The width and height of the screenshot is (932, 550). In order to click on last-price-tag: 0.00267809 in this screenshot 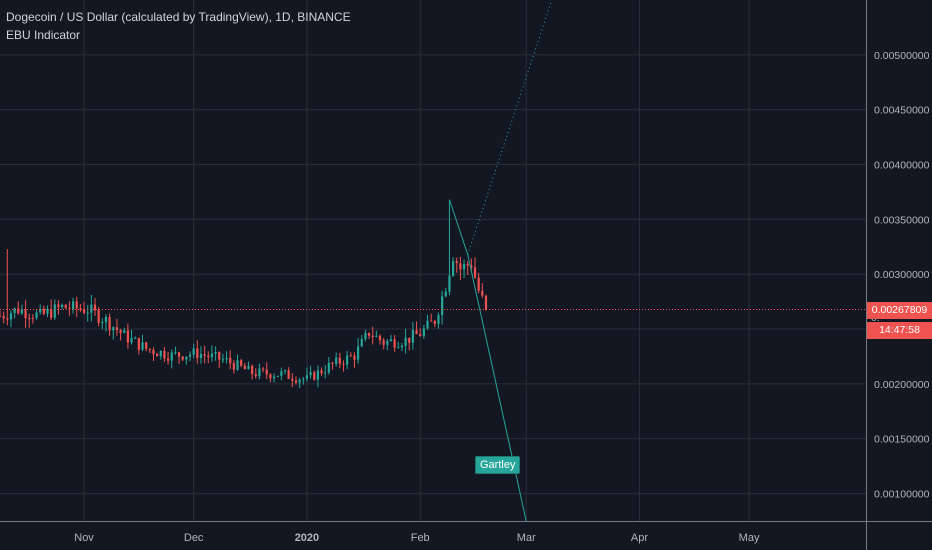, I will do `click(899, 310)`.